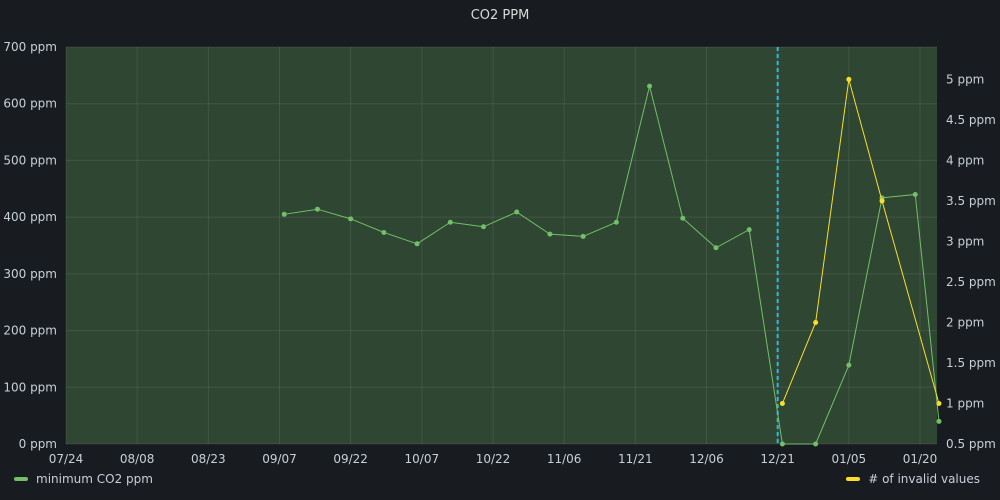 This screenshot has width=1000, height=500. Describe the element at coordinates (965, 403) in the screenshot. I see `y-right-tick-label: 1 ppm` at that location.